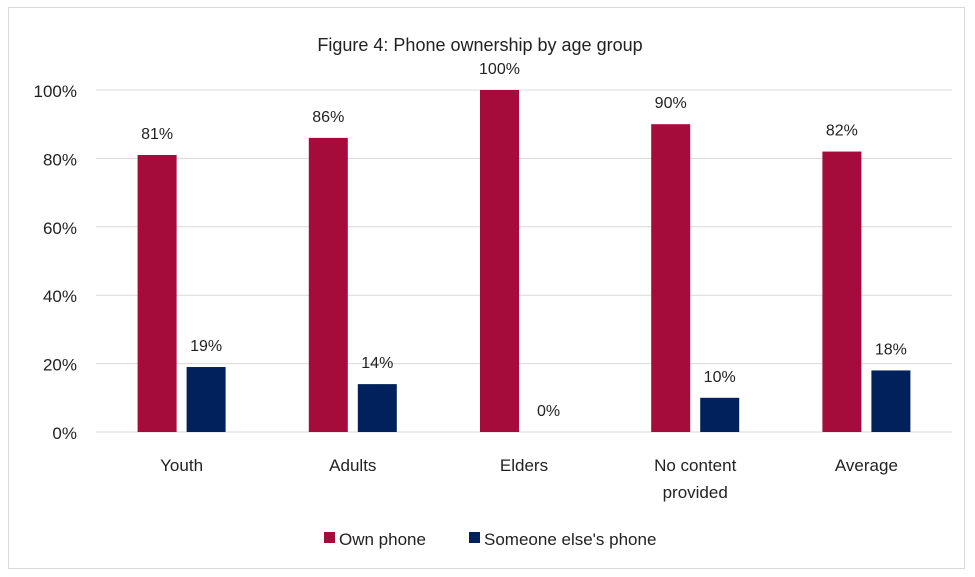  I want to click on y-tick-label: 100%, so click(55, 91).